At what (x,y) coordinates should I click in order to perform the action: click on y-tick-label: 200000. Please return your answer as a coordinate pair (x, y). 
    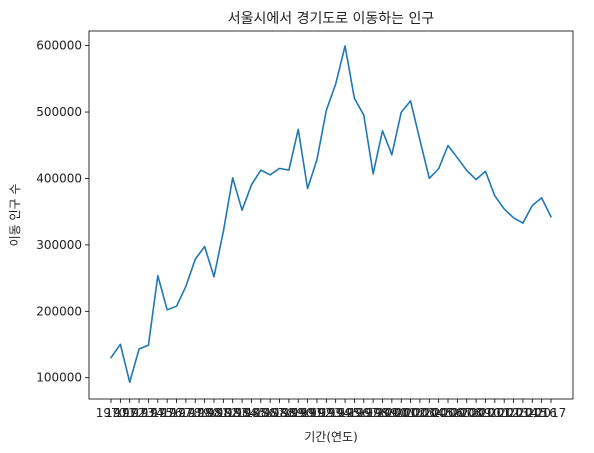
    Looking at the image, I should click on (59, 311).